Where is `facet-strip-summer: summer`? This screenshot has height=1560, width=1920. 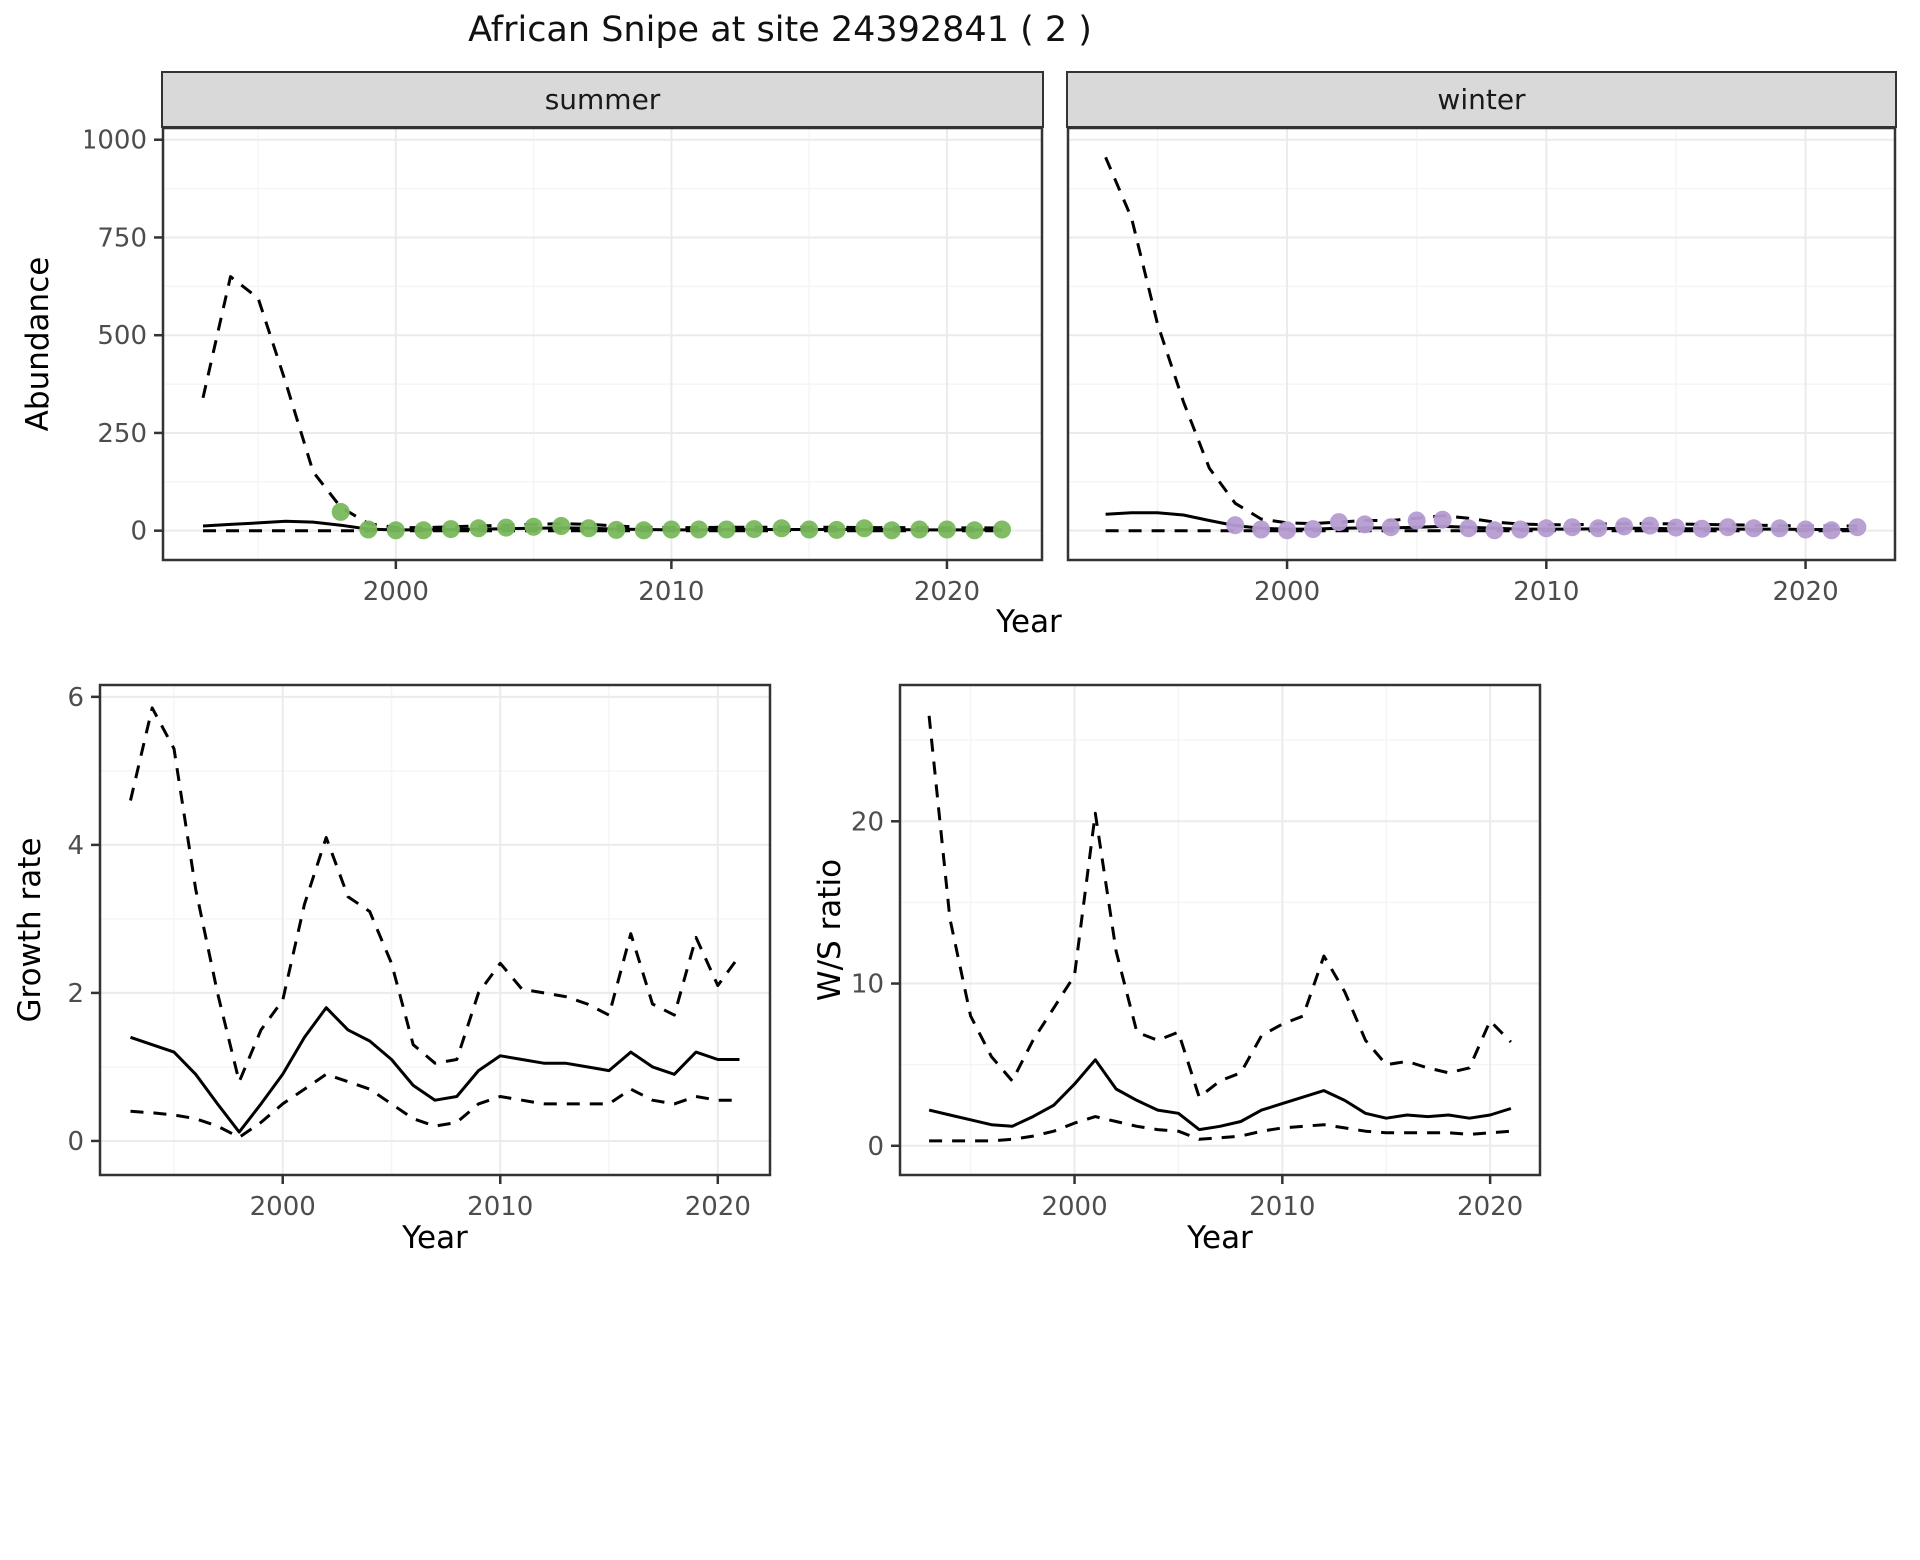
facet-strip-summer: summer is located at coordinates (602, 99).